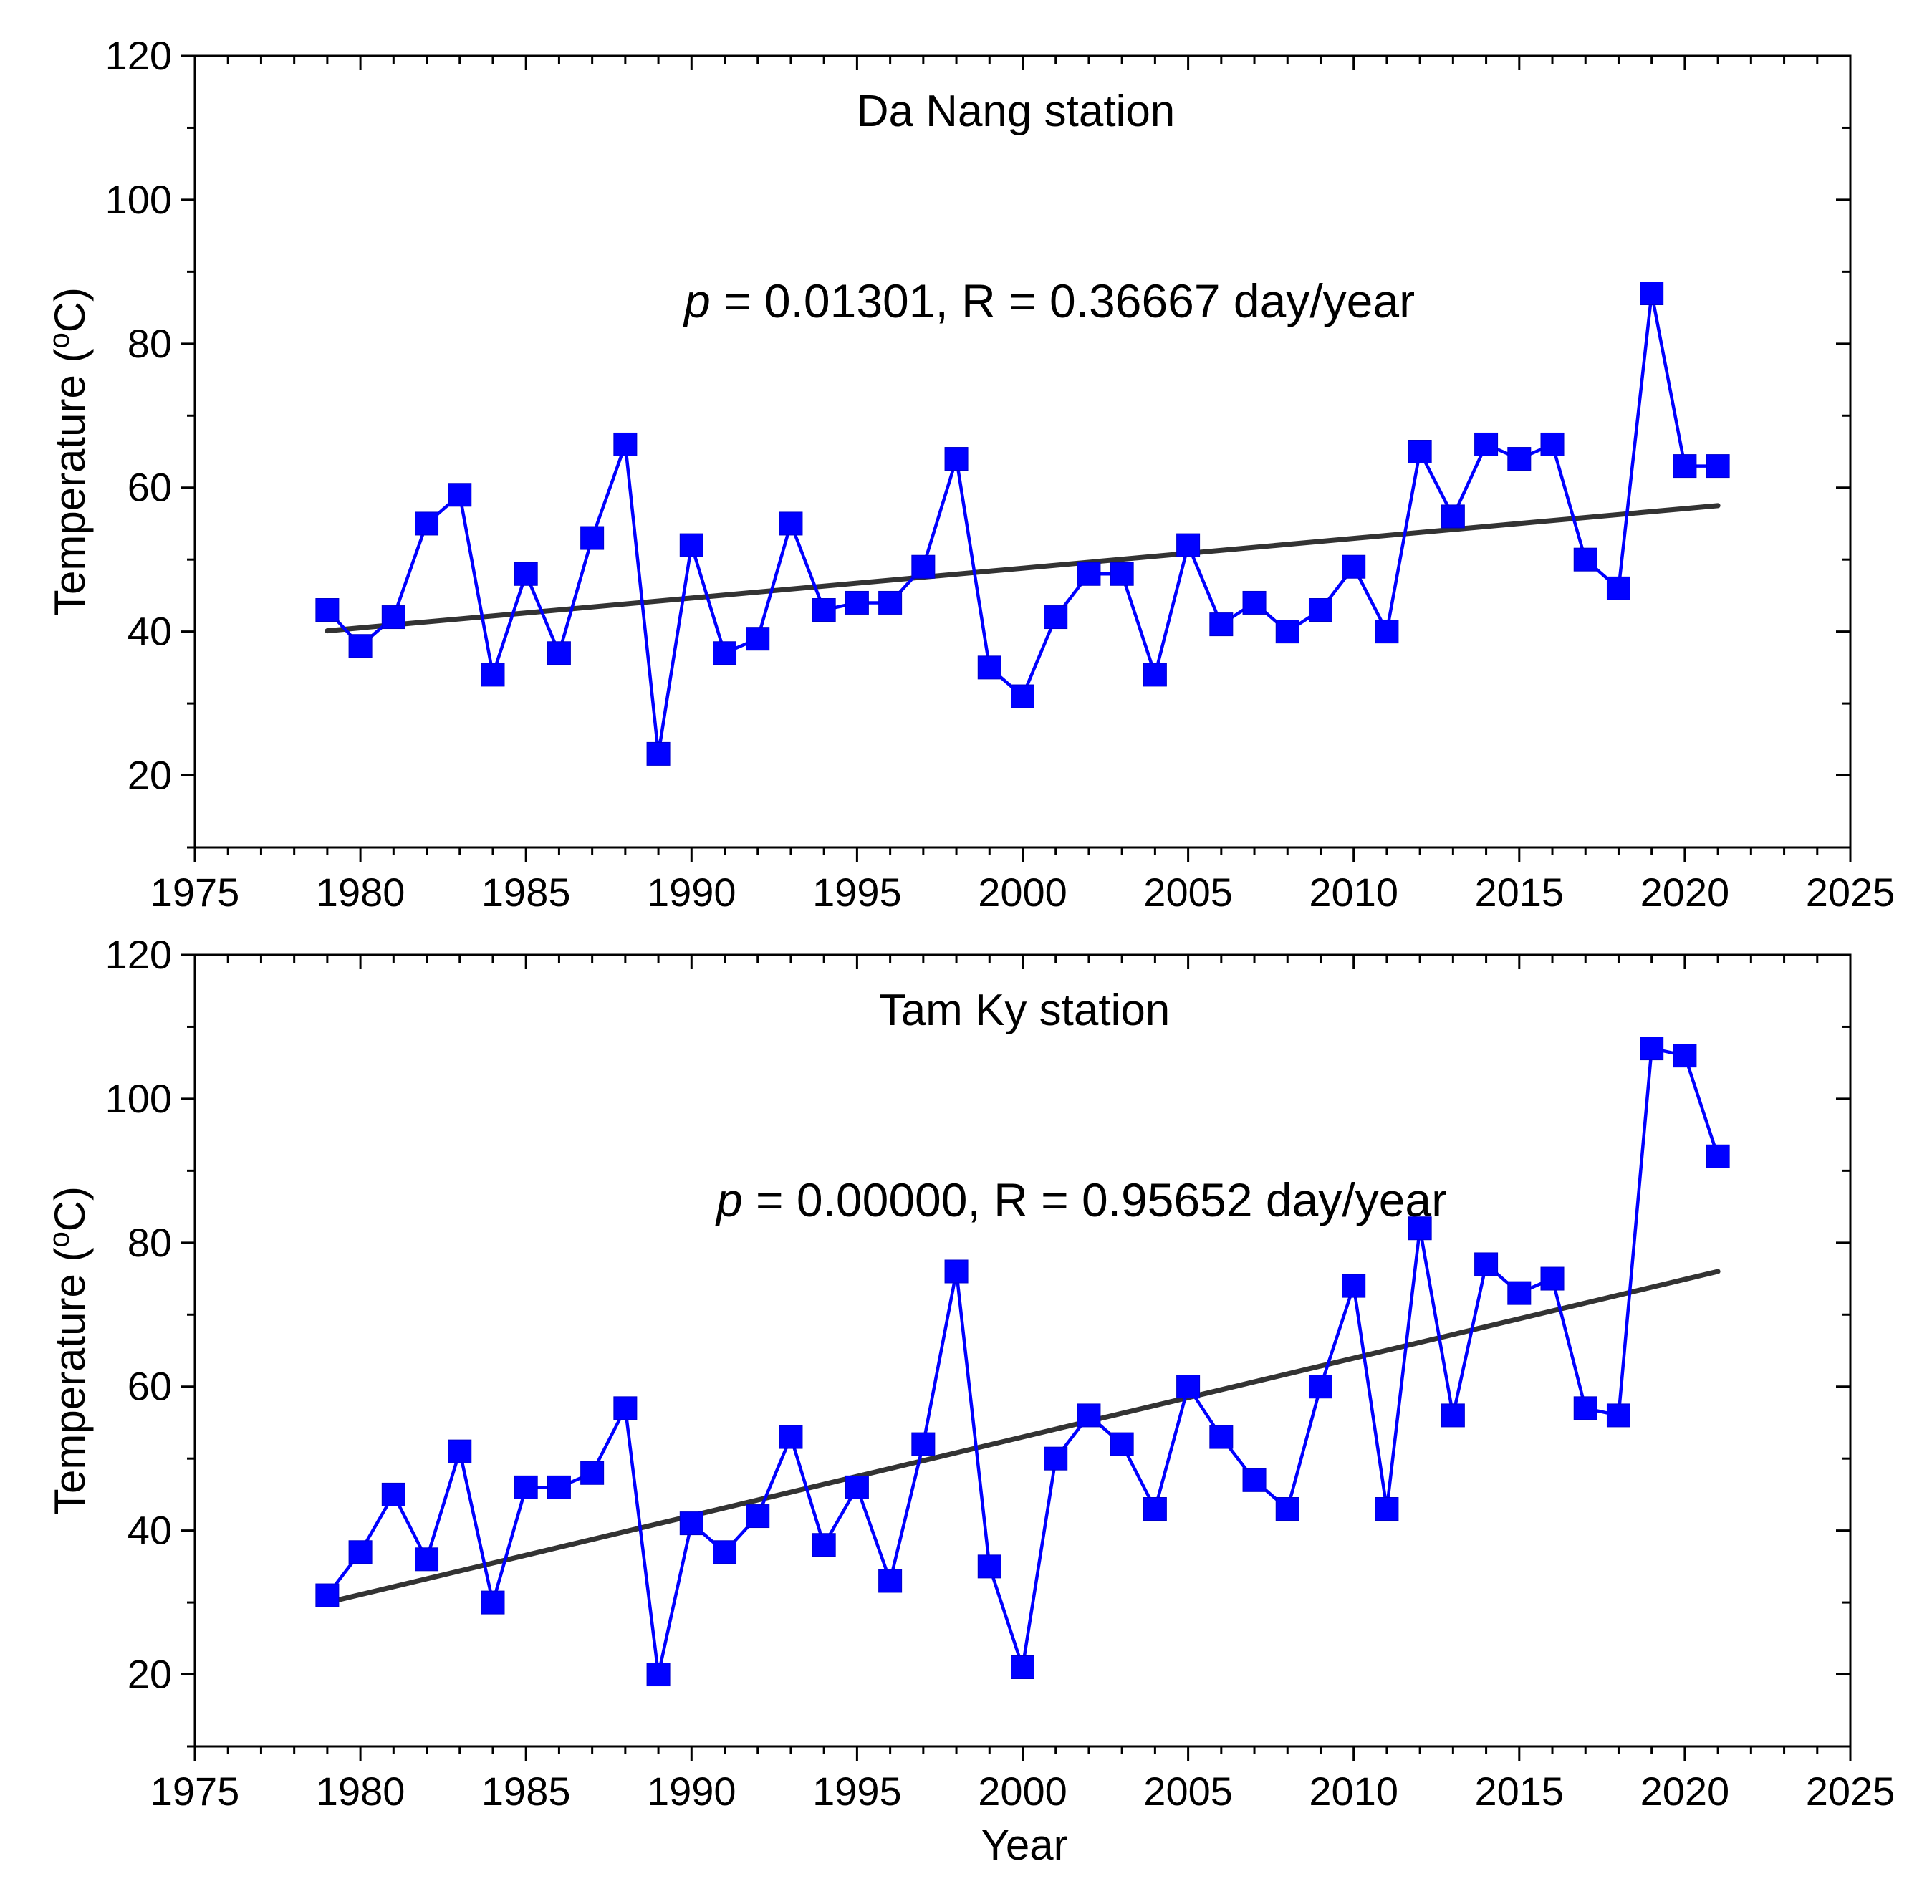  What do you see at coordinates (70, 309) in the screenshot?
I see `y-axis-title-part: C)` at bounding box center [70, 309].